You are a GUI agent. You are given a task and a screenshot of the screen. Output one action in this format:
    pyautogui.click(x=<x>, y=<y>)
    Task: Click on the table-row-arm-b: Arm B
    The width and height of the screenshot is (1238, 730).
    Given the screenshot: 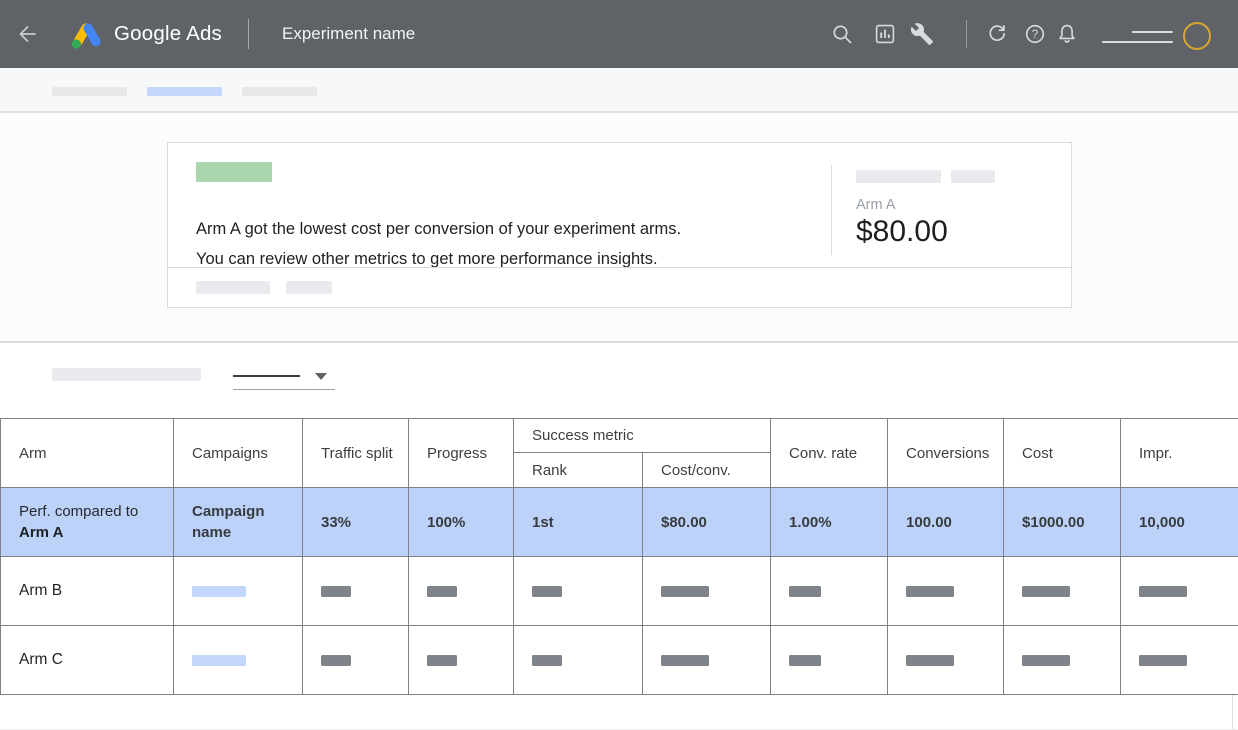 What is the action you would take?
    pyautogui.click(x=619, y=591)
    